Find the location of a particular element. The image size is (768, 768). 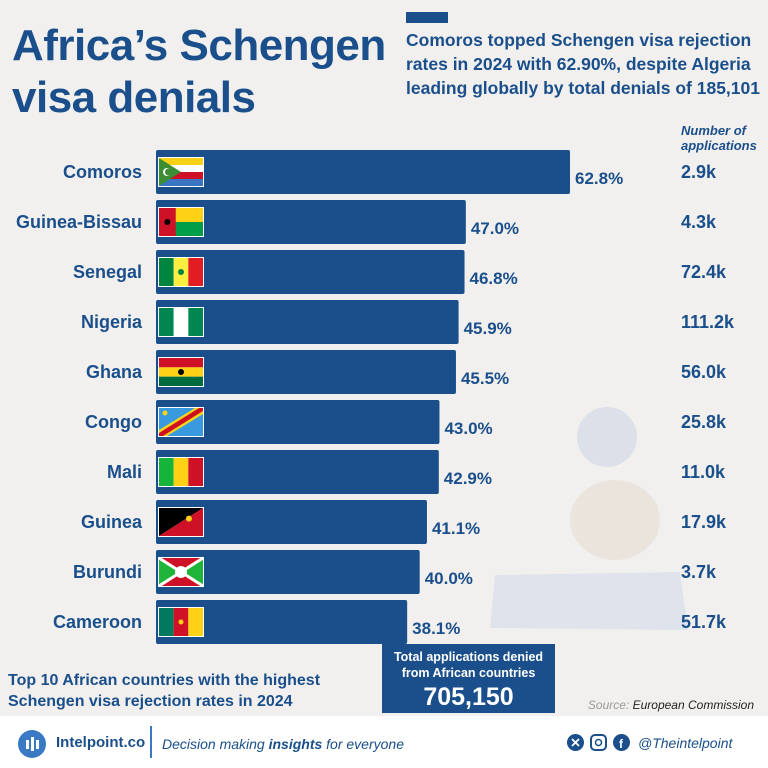

applications-column-header: Number of applications is located at coordinates (719, 138).